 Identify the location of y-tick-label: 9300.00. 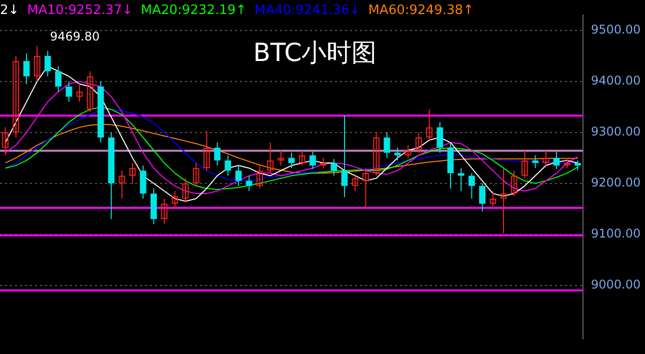
(616, 131).